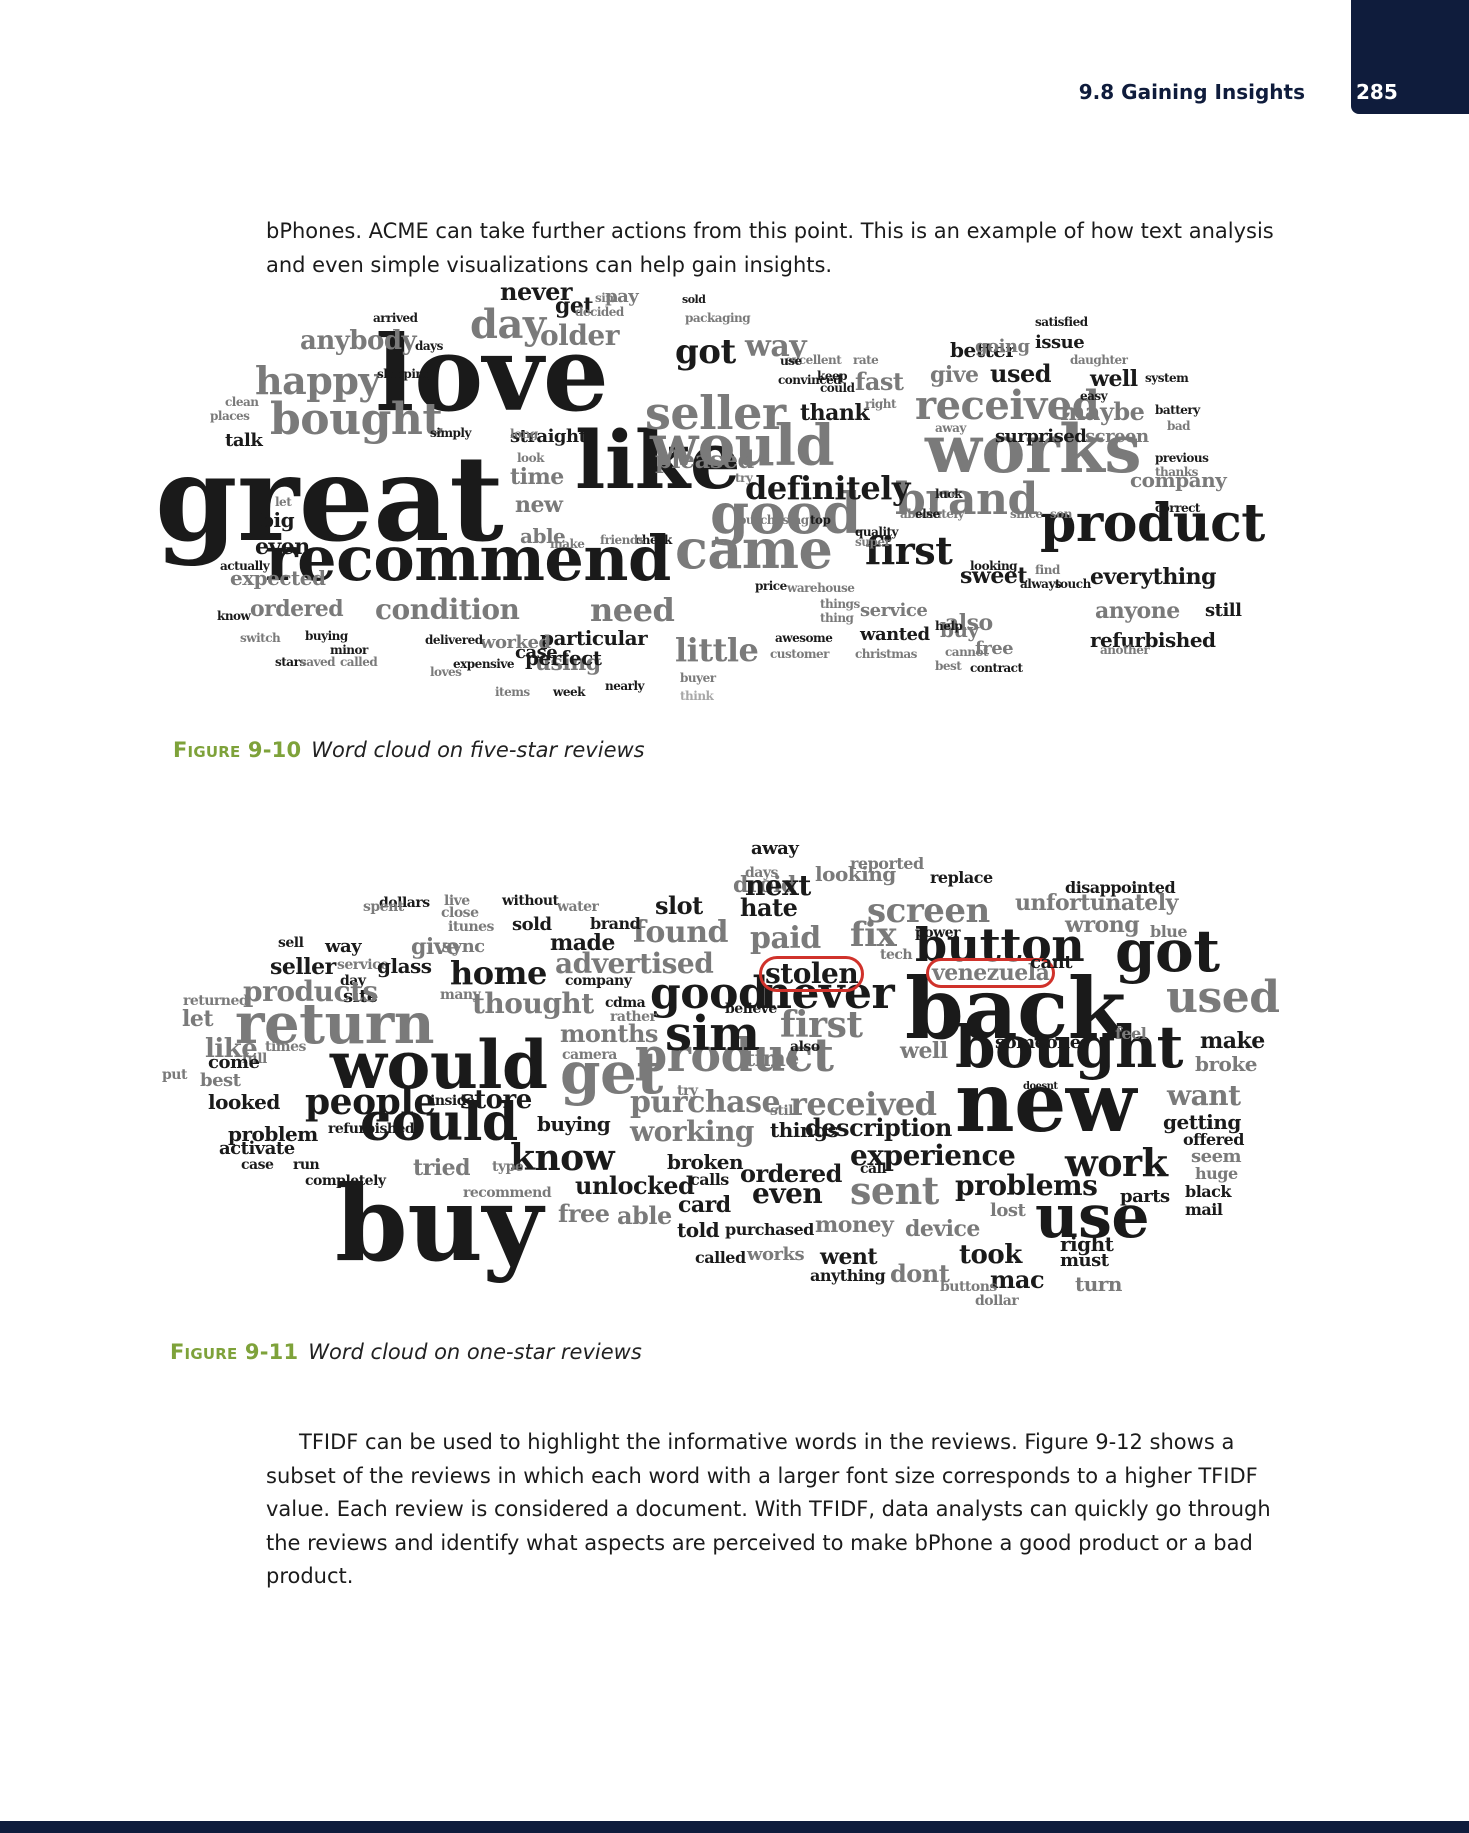 The image size is (1469, 1833). What do you see at coordinates (1125, 650) in the screenshot?
I see `cloud-word: another` at bounding box center [1125, 650].